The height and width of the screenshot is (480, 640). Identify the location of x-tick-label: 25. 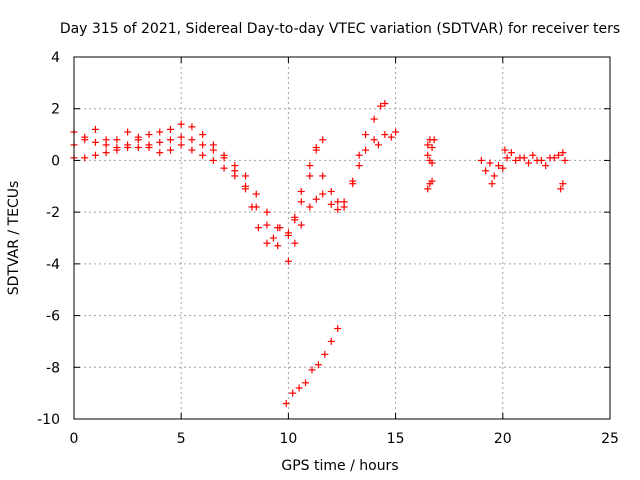
(610, 439).